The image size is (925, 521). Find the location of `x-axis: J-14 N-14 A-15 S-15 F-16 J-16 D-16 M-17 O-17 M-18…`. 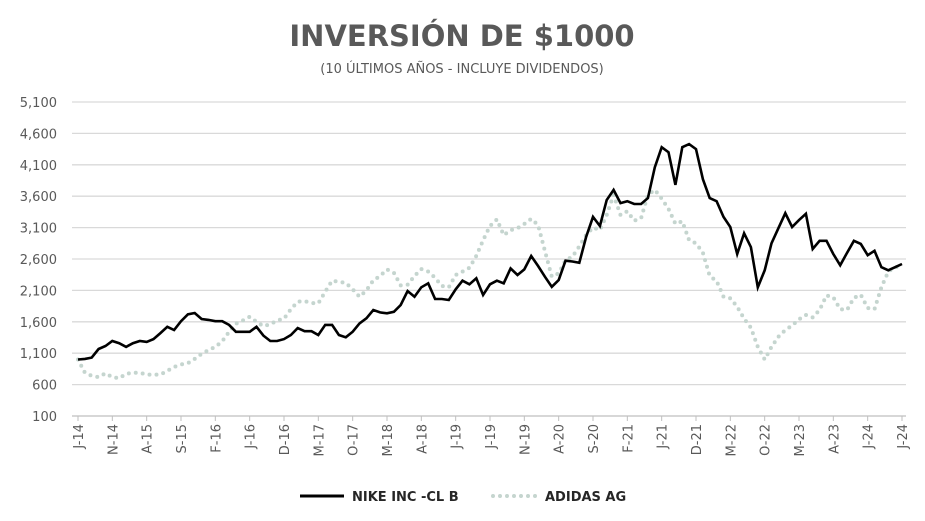

x-axis: J-14 N-14 A-15 S-15 F-16 J-16 D-16 M-17 O-17 M-18… is located at coordinates (491, 436).